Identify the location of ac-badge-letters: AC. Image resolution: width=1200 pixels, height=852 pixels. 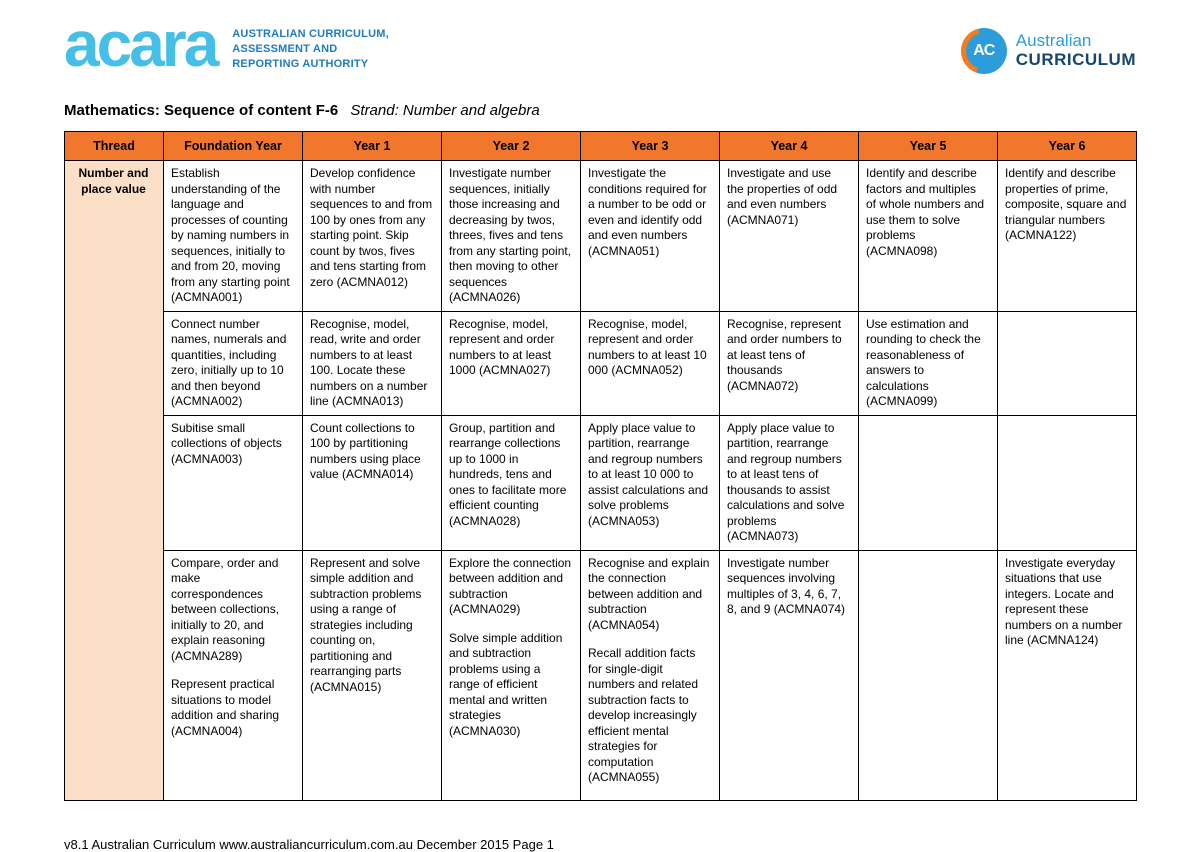
(983, 51).